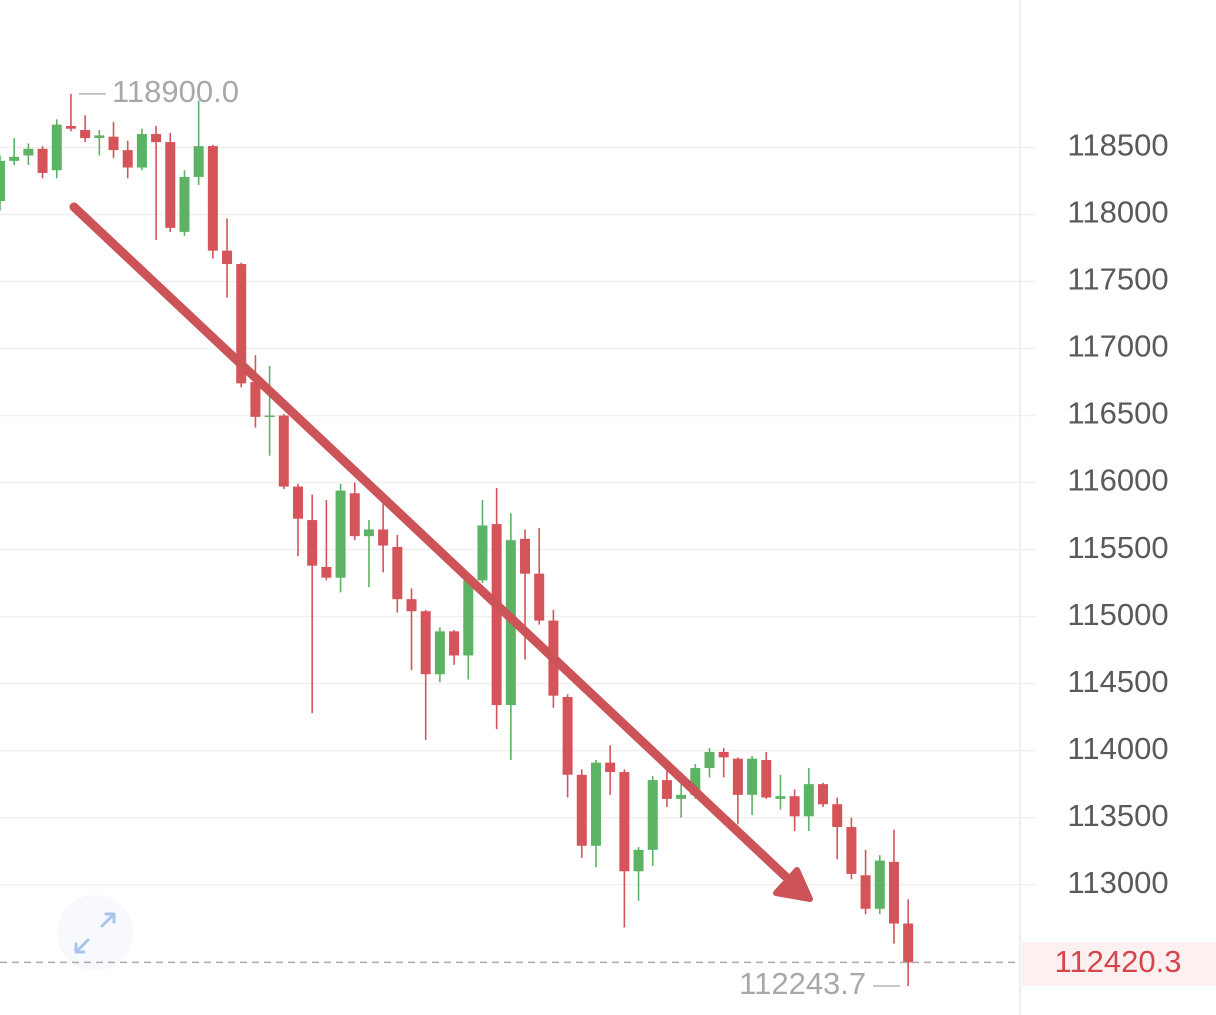  I want to click on last-price-bg, so click(1119, 964).